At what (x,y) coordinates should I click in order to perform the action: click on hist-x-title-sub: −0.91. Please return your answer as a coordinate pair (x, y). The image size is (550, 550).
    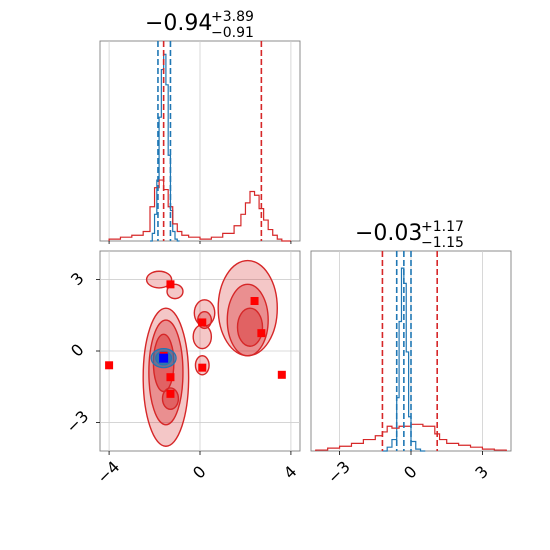
    Looking at the image, I should click on (232, 33).